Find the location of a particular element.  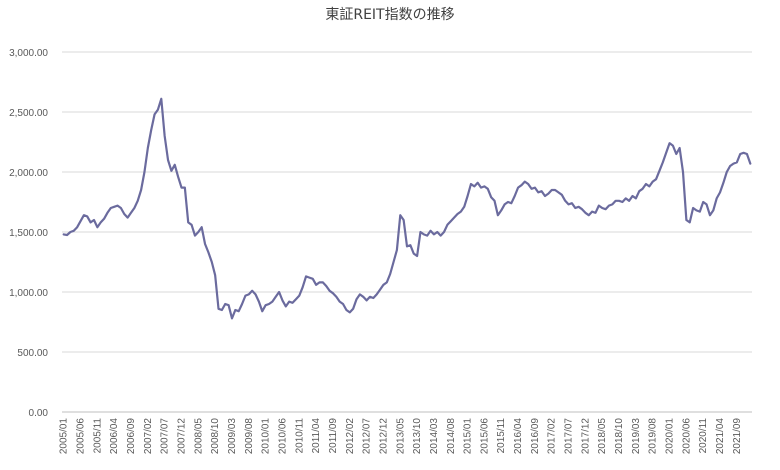

y-tick-label: 1,500.00 is located at coordinates (28, 233).